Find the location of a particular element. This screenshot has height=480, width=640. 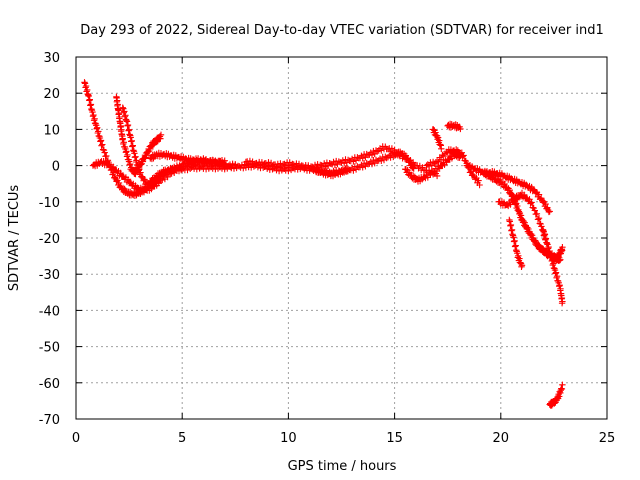

series-arc-f is located at coordinates (433, 167).